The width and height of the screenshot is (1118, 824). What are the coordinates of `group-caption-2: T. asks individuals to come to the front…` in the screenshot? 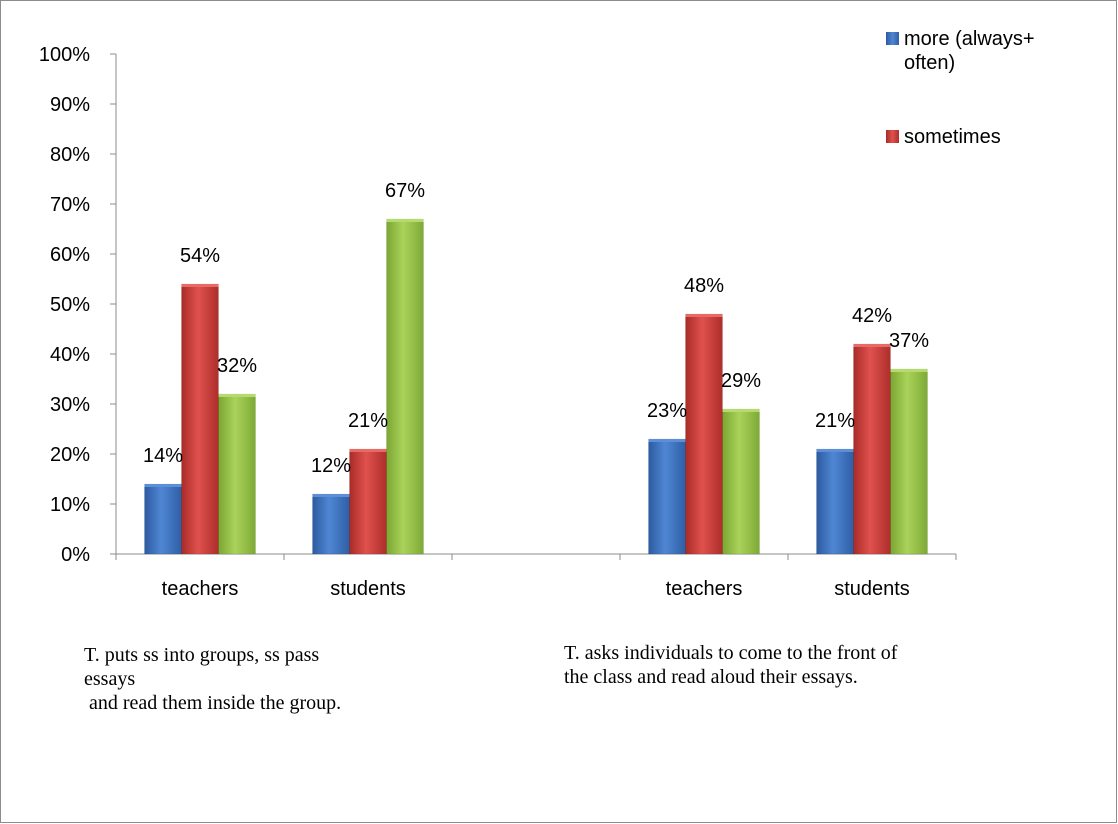 It's located at (731, 665).